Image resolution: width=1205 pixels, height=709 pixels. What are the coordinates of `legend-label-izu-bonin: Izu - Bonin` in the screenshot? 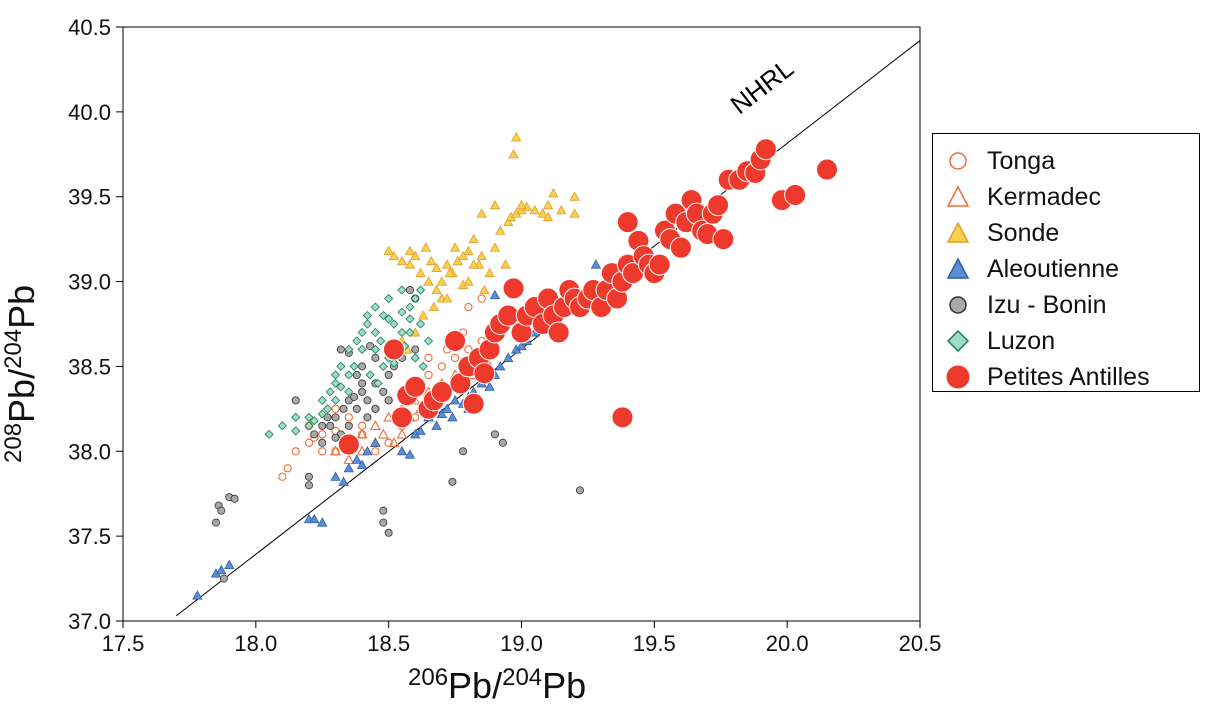 It's located at (1047, 305).